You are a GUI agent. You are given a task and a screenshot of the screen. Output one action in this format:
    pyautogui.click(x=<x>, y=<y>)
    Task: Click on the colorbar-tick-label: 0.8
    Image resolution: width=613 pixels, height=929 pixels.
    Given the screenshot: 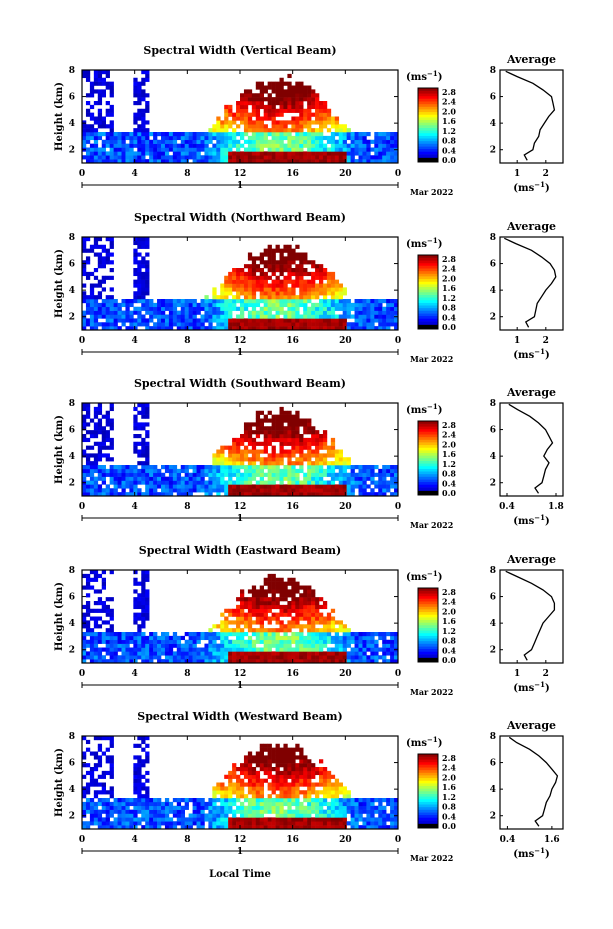 What is the action you would take?
    pyautogui.click(x=449, y=474)
    